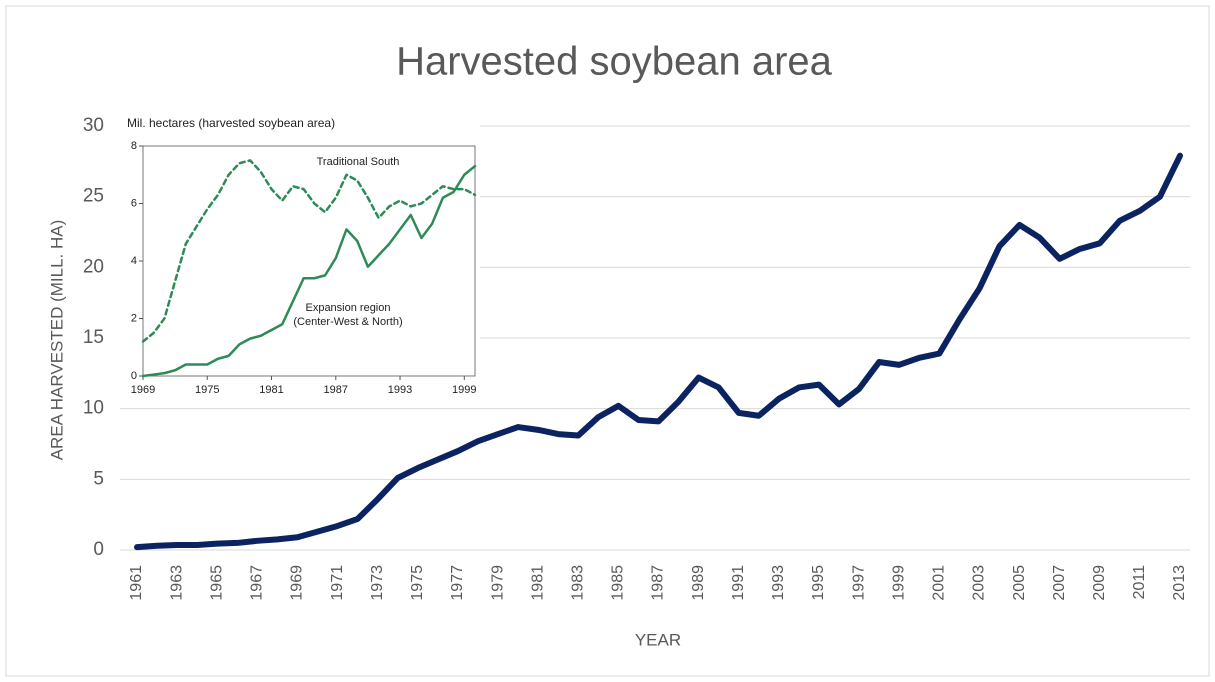 The height and width of the screenshot is (682, 1215). What do you see at coordinates (738, 583) in the screenshot?
I see `x-tick-label: 1991` at bounding box center [738, 583].